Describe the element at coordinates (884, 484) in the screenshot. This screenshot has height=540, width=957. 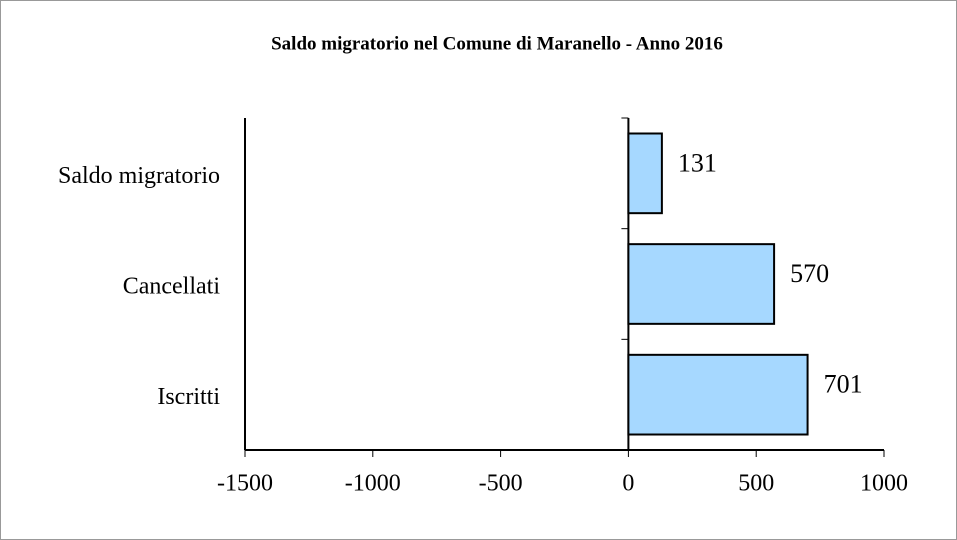
I see `x-tick-label: 1000` at that location.